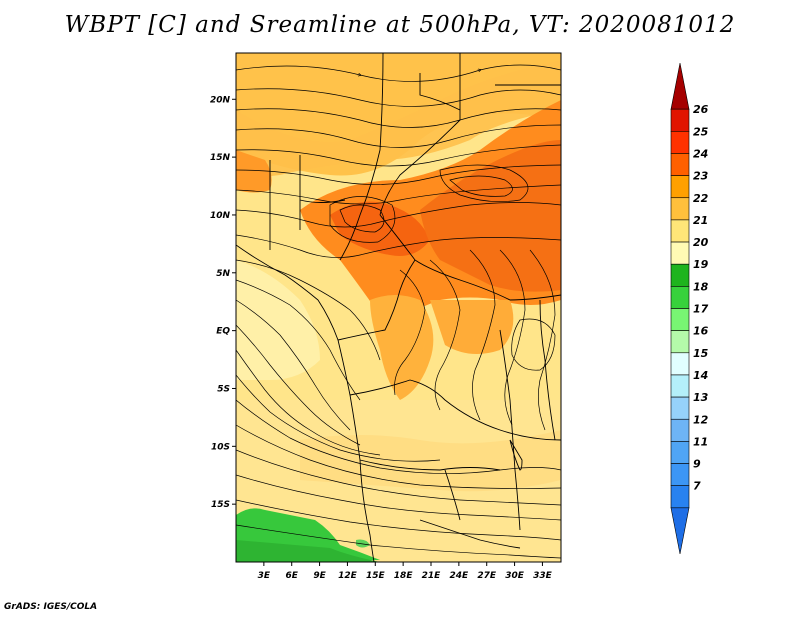  I want to click on x-tick-label: 3E, so click(264, 576).